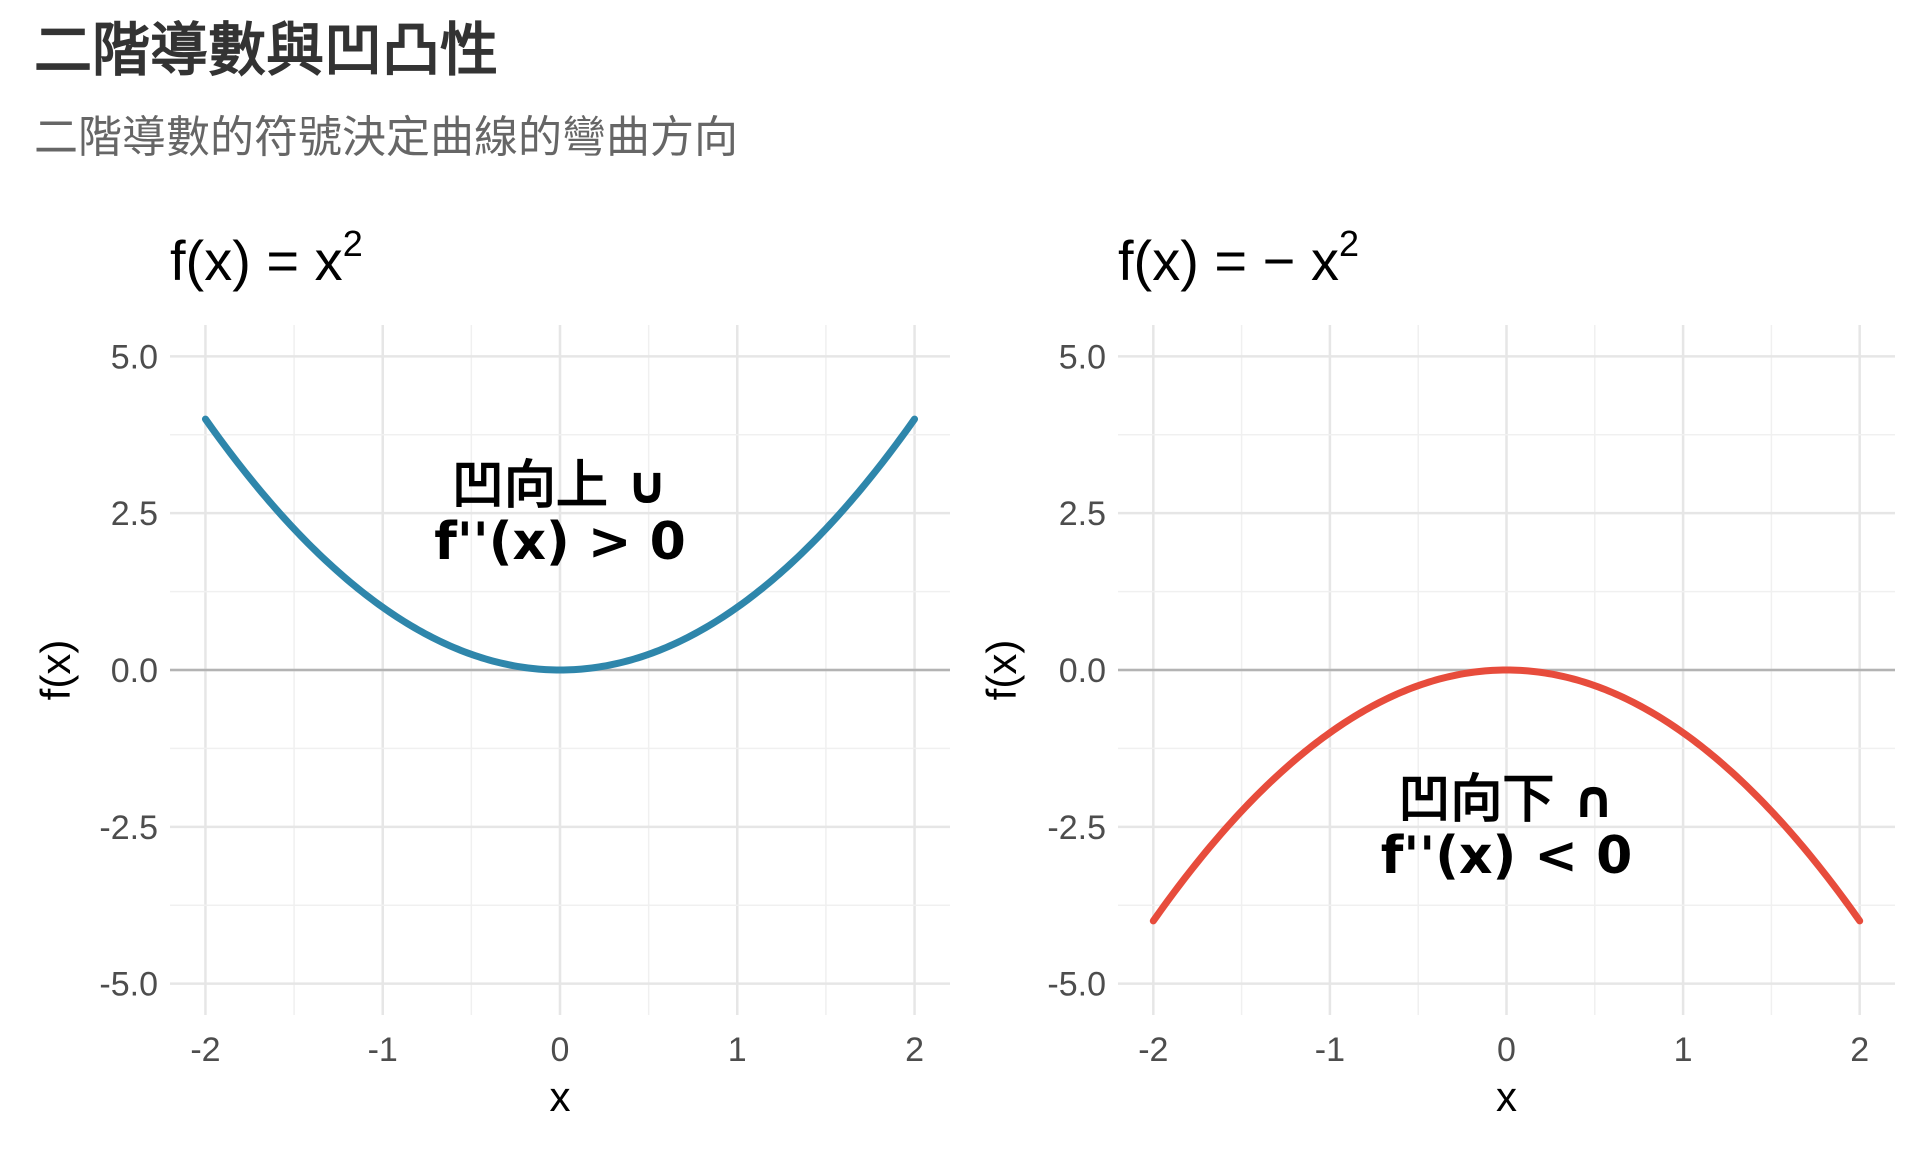 The image size is (1920, 1152). I want to click on concavity-annotation-line1: 凹向上 ∪, so click(560, 486).